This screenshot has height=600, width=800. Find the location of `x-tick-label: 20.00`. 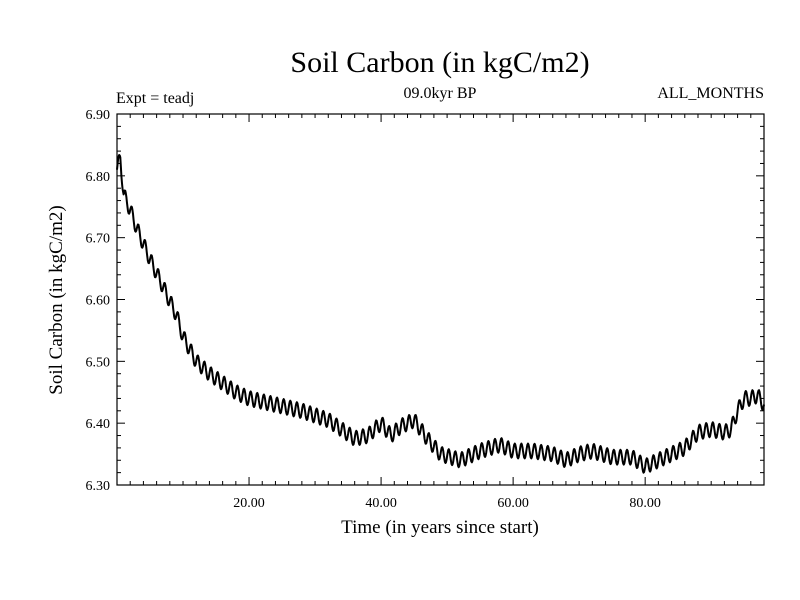

x-tick-label: 20.00 is located at coordinates (249, 503).